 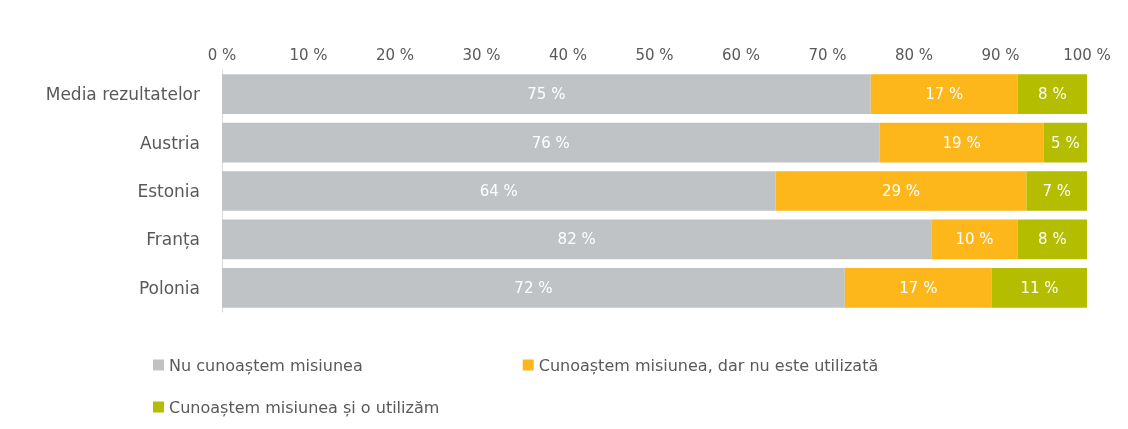 I want to click on x-tick-label: 40 %, so click(x=568, y=54).